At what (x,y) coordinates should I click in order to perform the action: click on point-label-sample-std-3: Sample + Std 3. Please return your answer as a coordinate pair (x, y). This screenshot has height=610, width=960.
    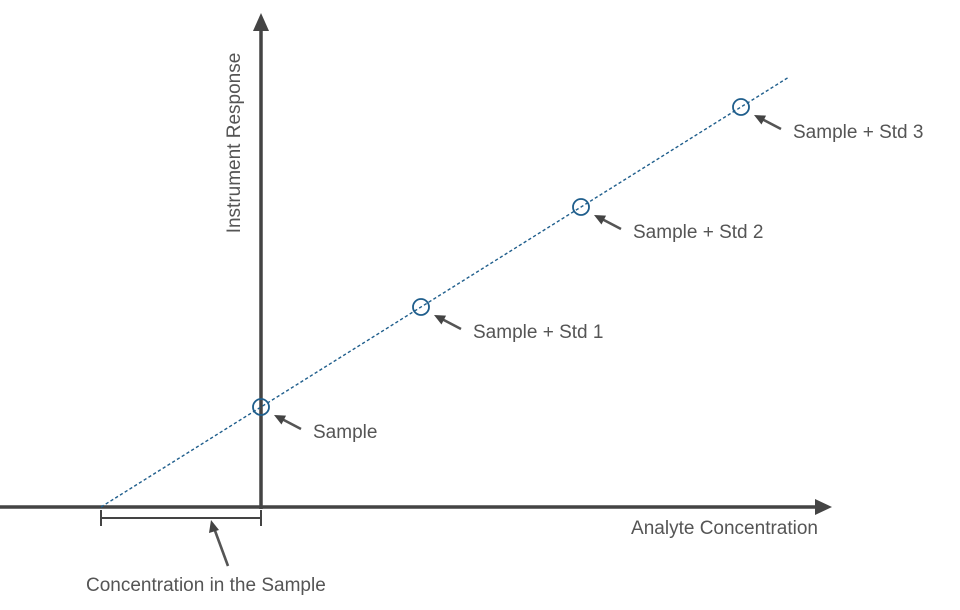
    Looking at the image, I should click on (858, 132).